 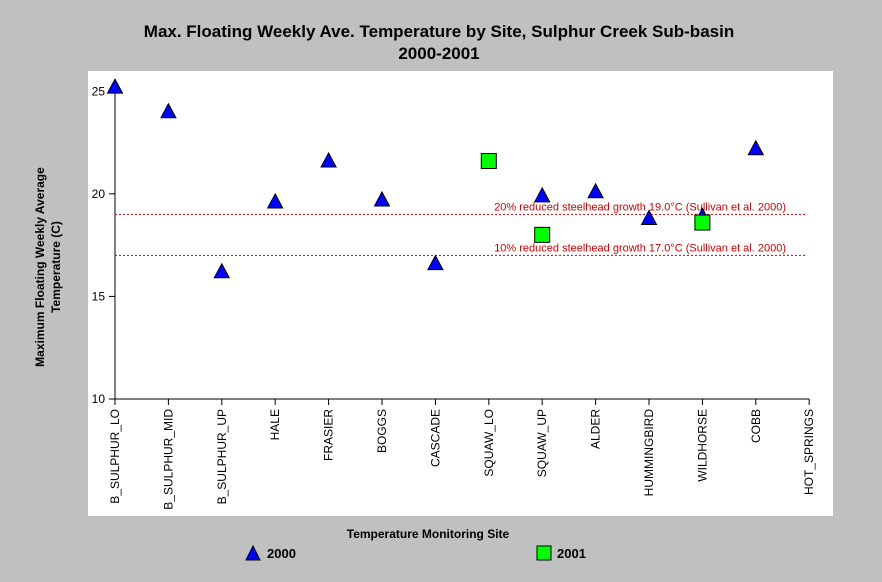 I want to click on x-tick-label: ALDER, so click(x=596, y=429).